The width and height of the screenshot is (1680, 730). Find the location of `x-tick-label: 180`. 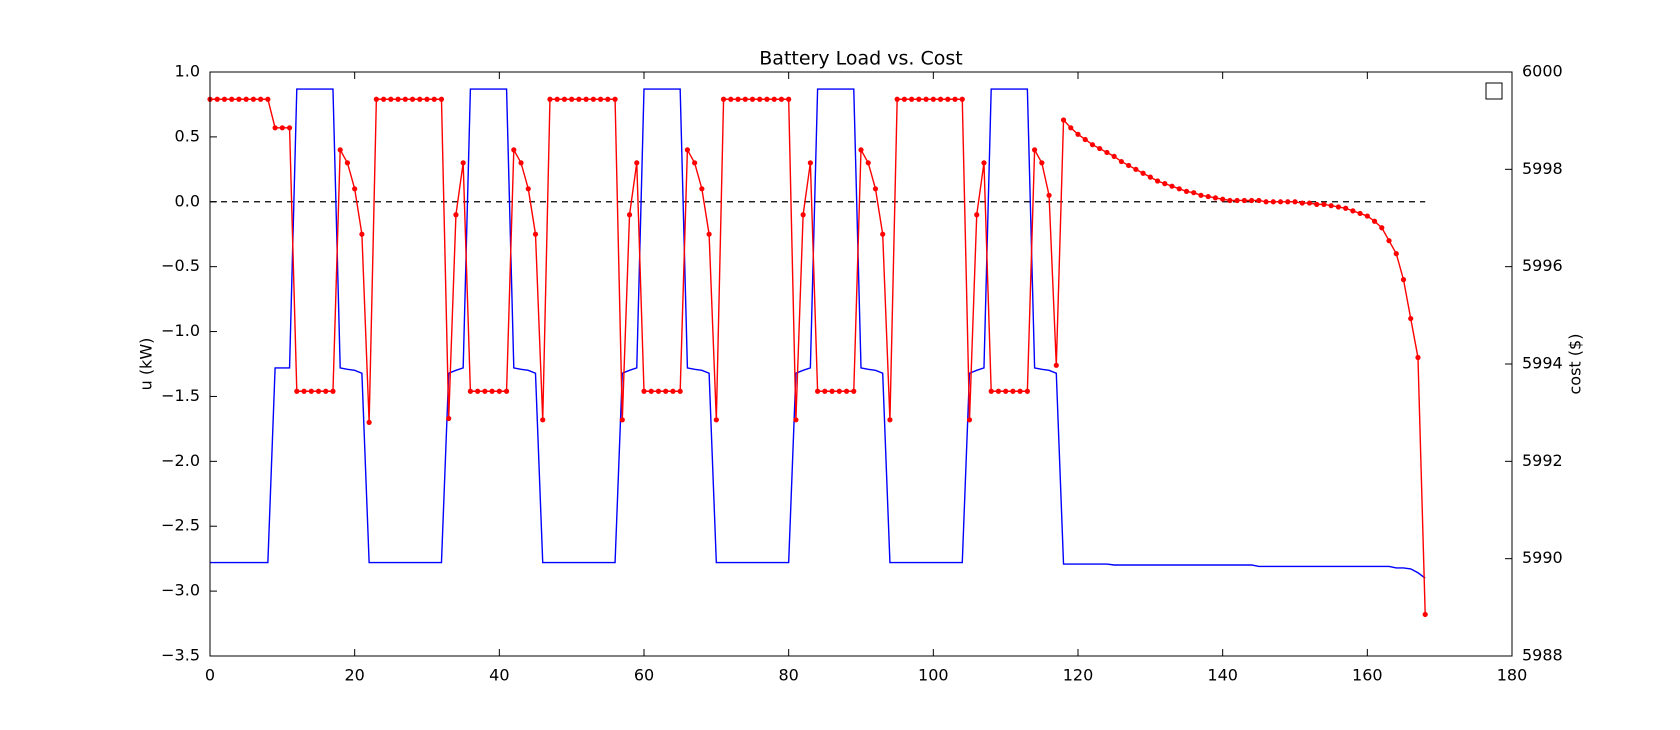

x-tick-label: 180 is located at coordinates (1512, 675).